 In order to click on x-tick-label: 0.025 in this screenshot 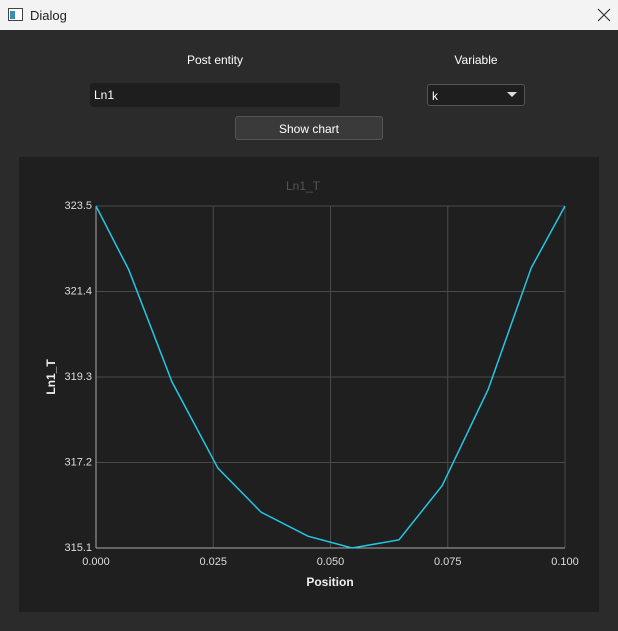, I will do `click(213, 562)`.